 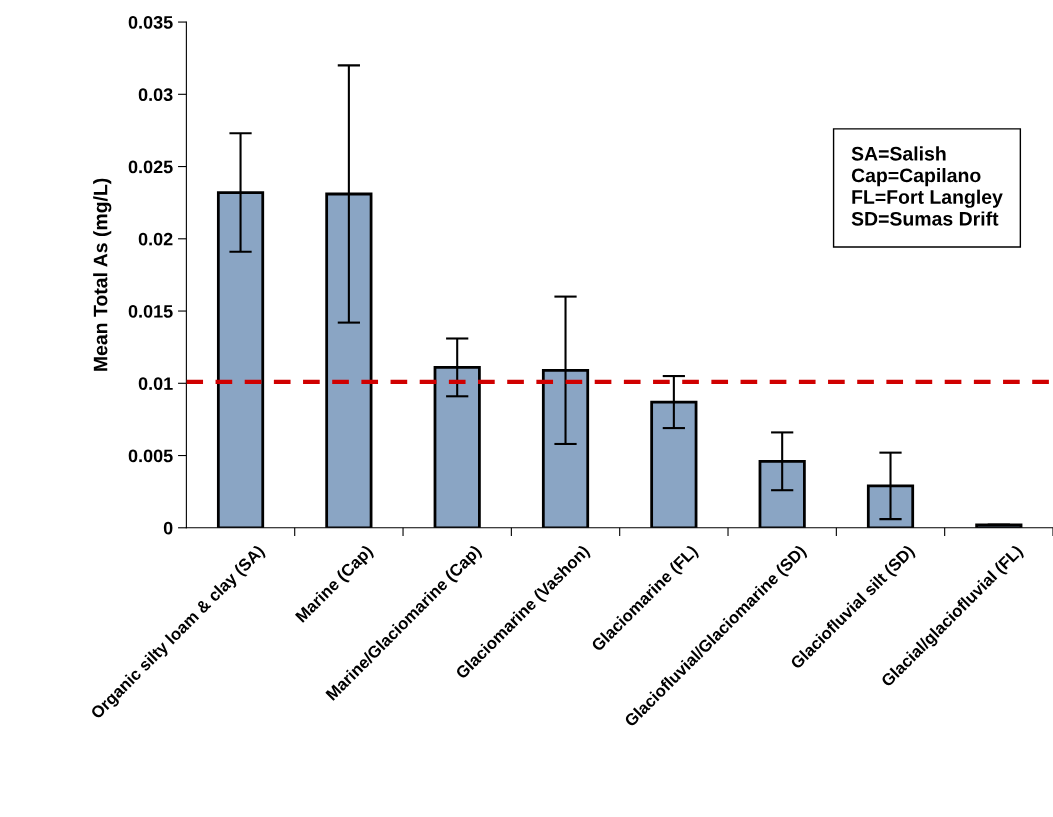 What do you see at coordinates (168, 528) in the screenshot?
I see `y-tick-label: 0` at bounding box center [168, 528].